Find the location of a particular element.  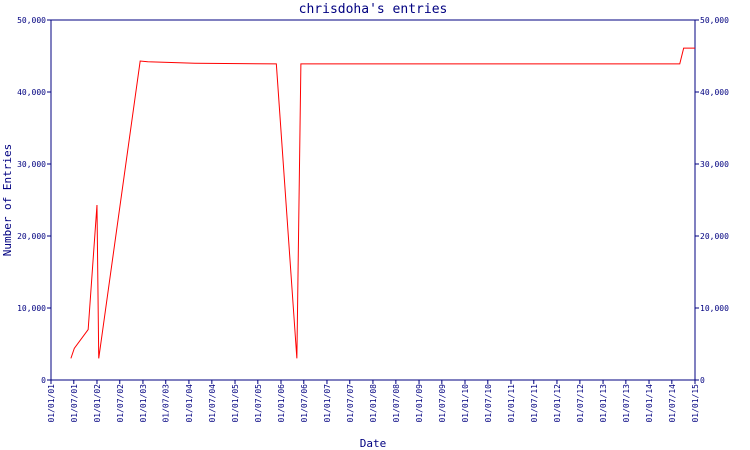

x-tick-label: 01/01/02 is located at coordinates (97, 403).